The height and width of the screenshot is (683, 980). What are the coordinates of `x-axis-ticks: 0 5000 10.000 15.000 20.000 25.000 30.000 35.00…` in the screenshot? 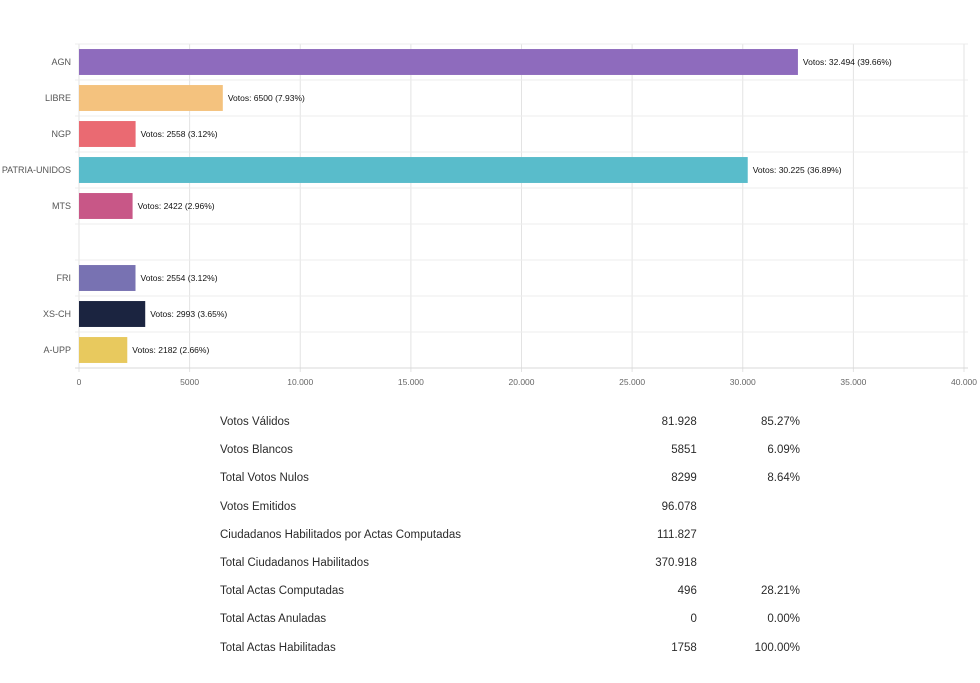 It's located at (527, 382).